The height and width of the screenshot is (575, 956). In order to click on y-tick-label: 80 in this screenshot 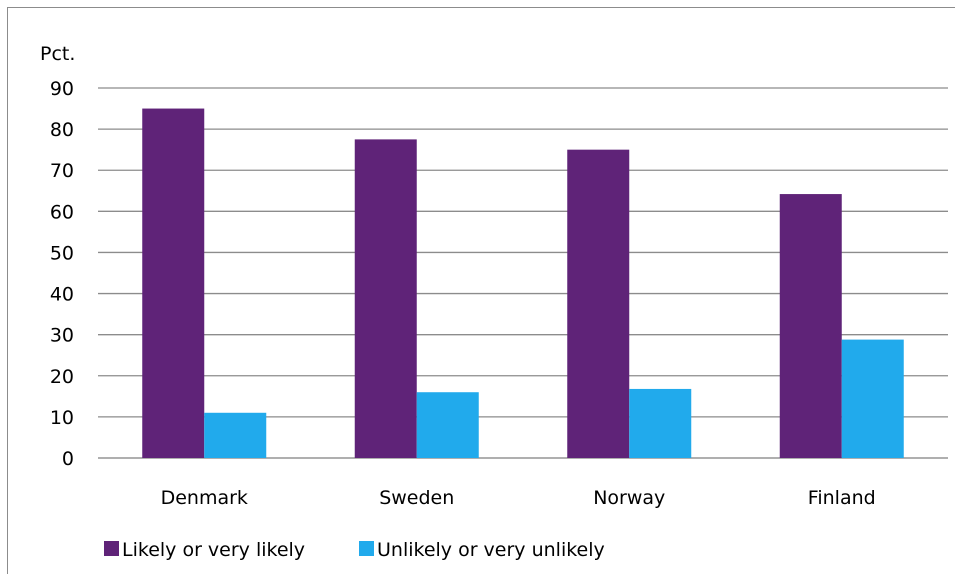, I will do `click(62, 130)`.